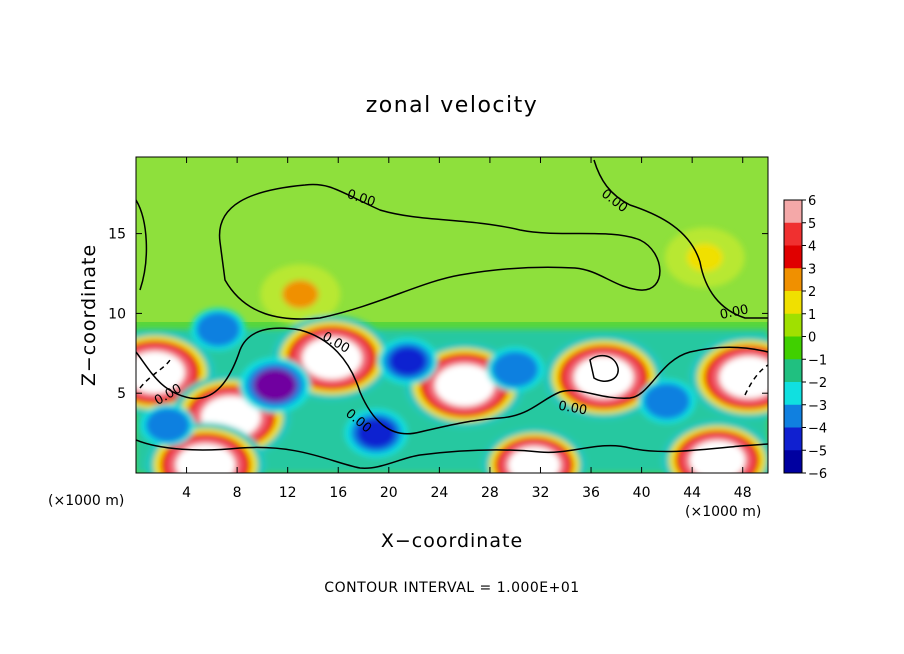 The height and width of the screenshot is (654, 904). I want to click on colorbar: 6 5 4 3 2 1 0 −1 −2 −3 −4 −5 −6, so click(805, 338).